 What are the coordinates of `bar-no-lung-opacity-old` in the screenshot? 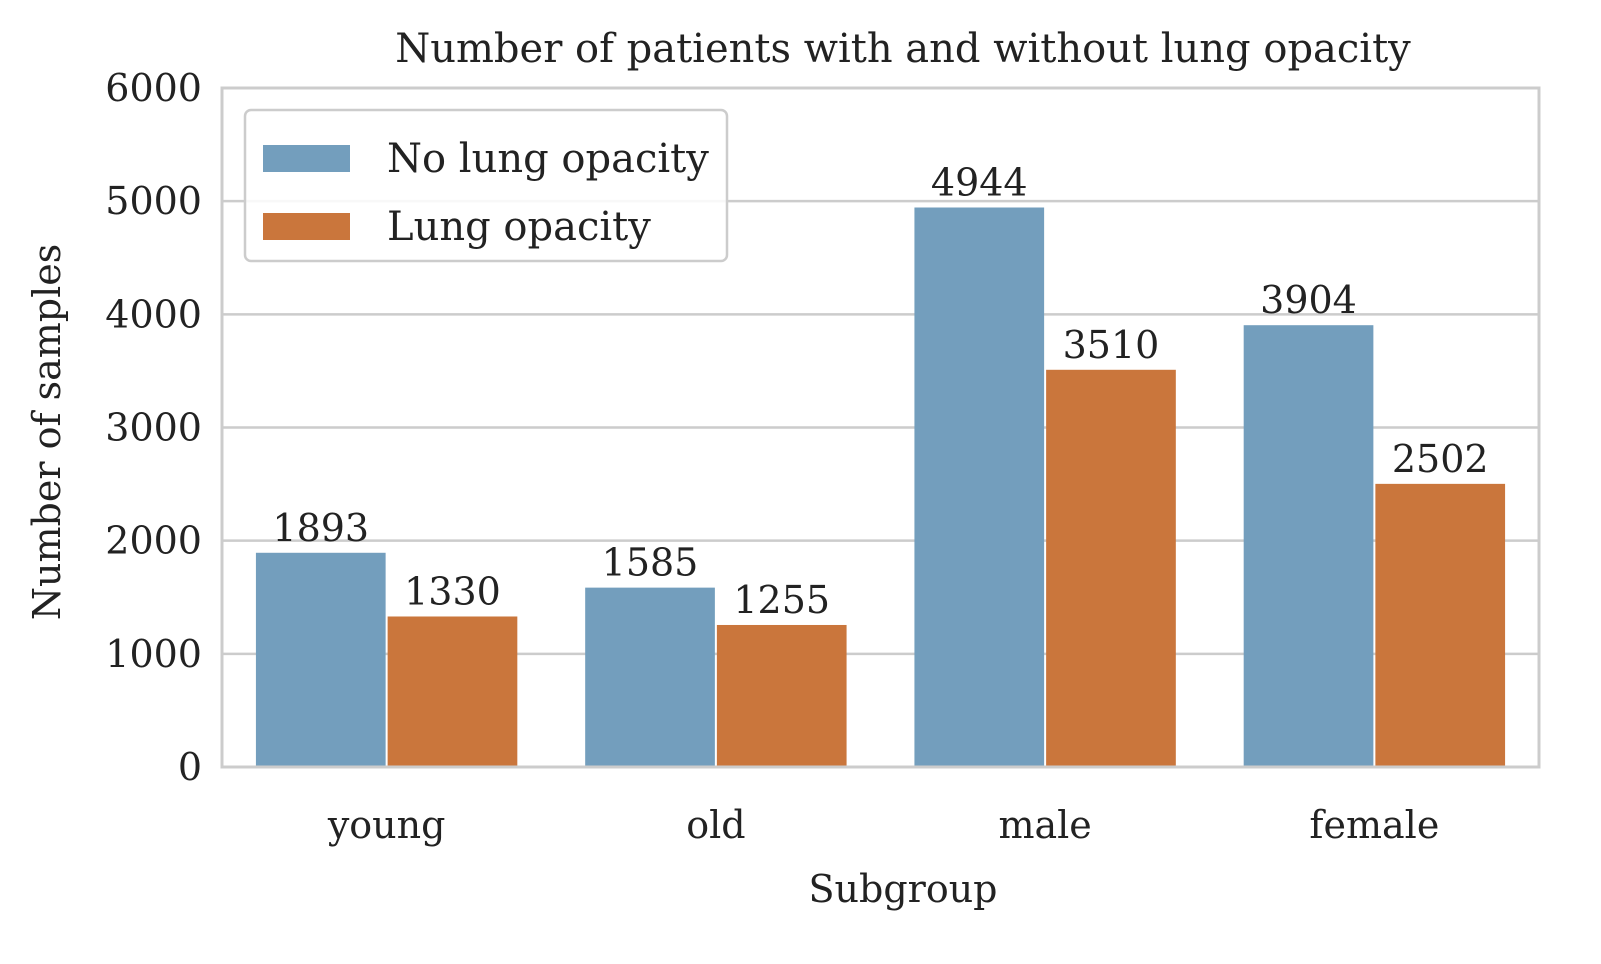 It's located at (650, 677).